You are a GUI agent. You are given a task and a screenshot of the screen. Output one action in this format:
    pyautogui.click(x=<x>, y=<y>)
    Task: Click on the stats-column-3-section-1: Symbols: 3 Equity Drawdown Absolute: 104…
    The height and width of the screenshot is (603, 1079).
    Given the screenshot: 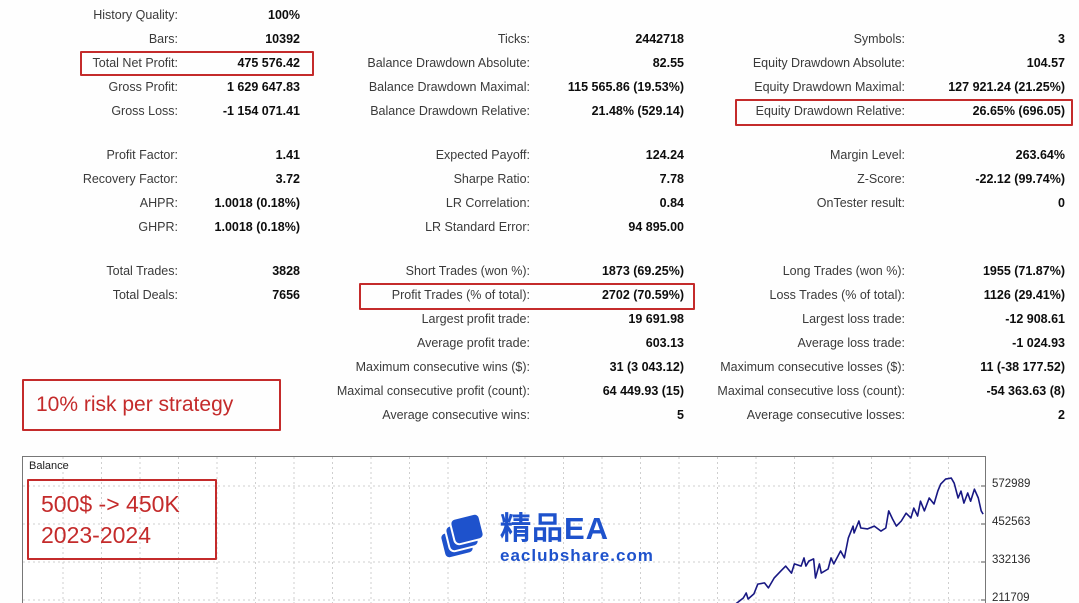 What is the action you would take?
    pyautogui.click(x=877, y=75)
    